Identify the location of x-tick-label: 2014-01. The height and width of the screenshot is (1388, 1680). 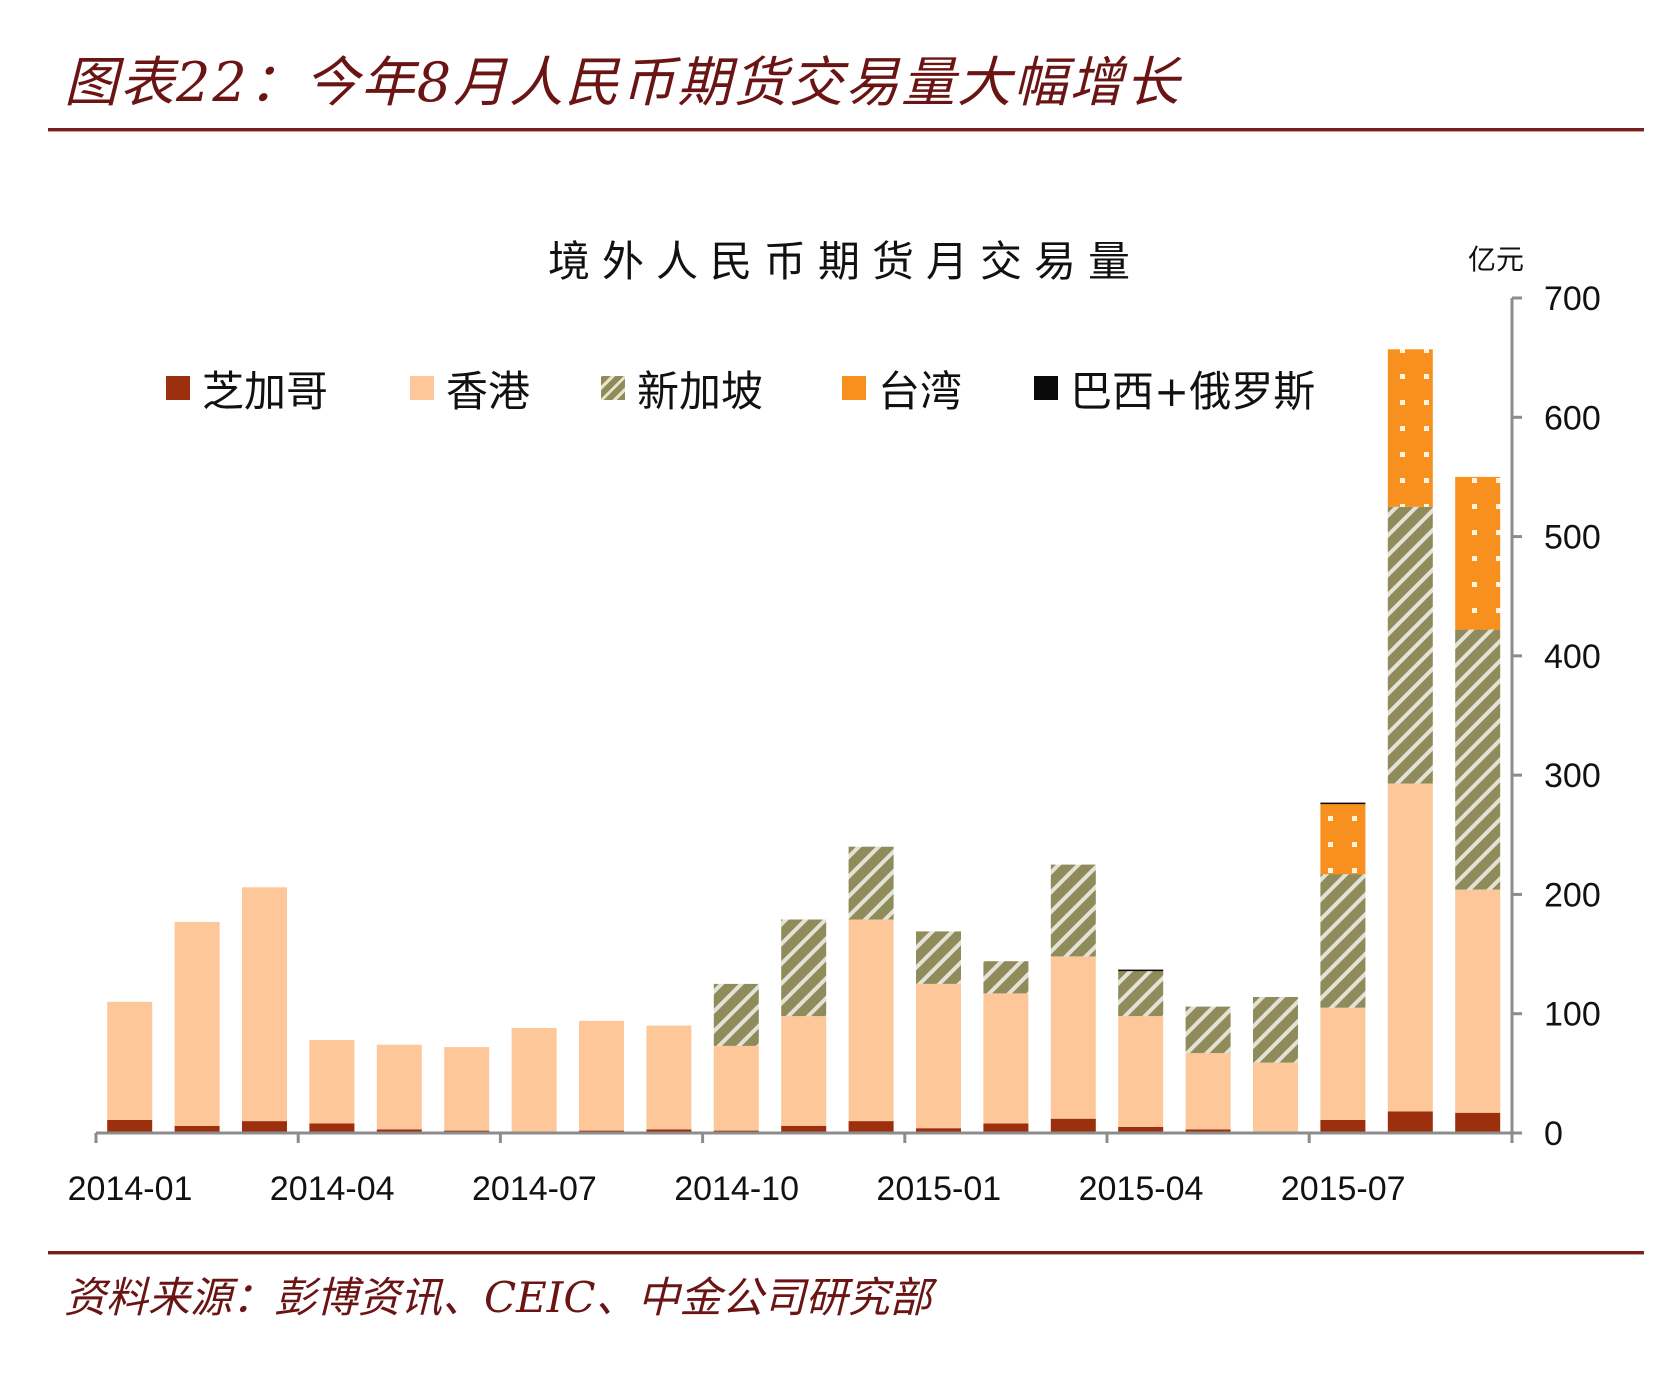
(130, 1189).